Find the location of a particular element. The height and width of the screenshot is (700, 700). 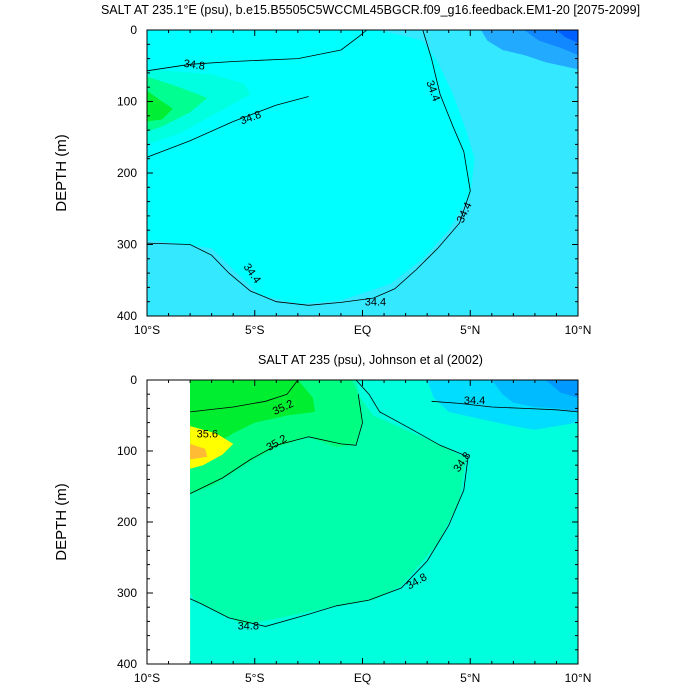

contour-label: 35.6 is located at coordinates (207, 434).